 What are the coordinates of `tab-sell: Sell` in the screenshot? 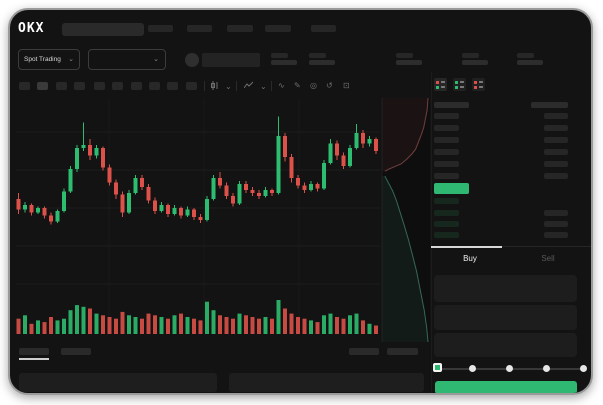 It's located at (548, 258).